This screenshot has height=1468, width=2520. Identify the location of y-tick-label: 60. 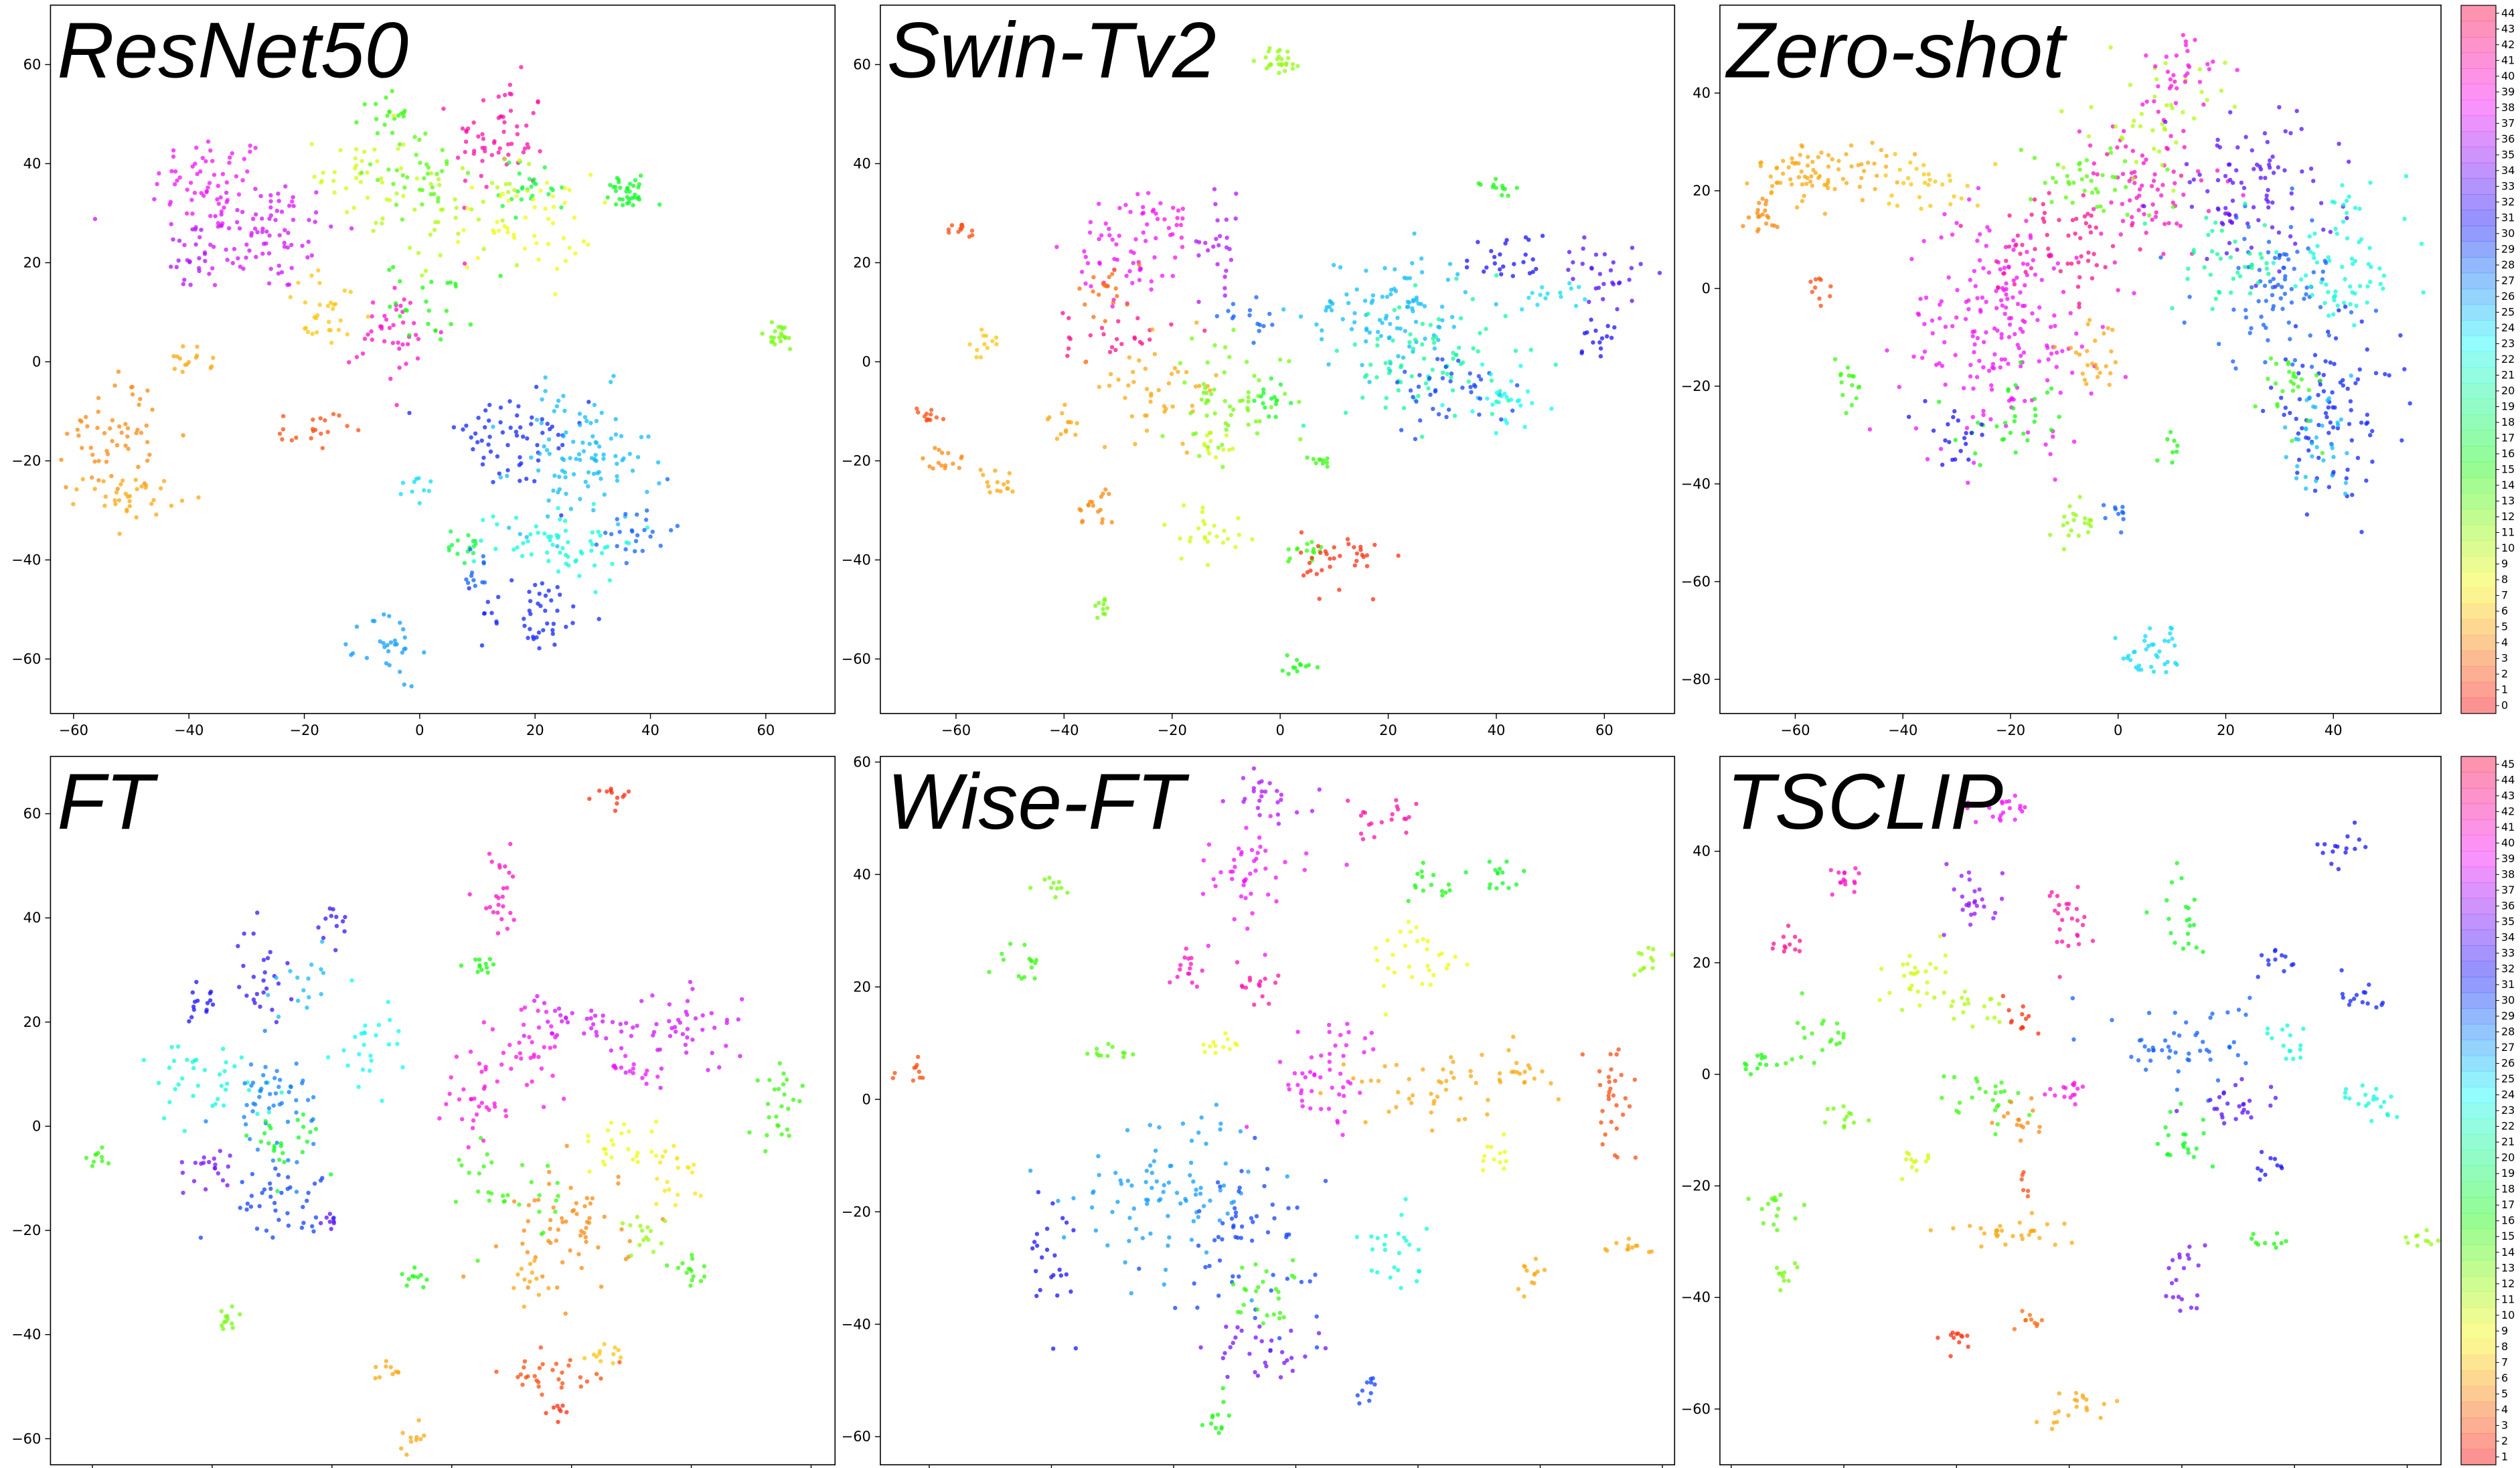
(862, 762).